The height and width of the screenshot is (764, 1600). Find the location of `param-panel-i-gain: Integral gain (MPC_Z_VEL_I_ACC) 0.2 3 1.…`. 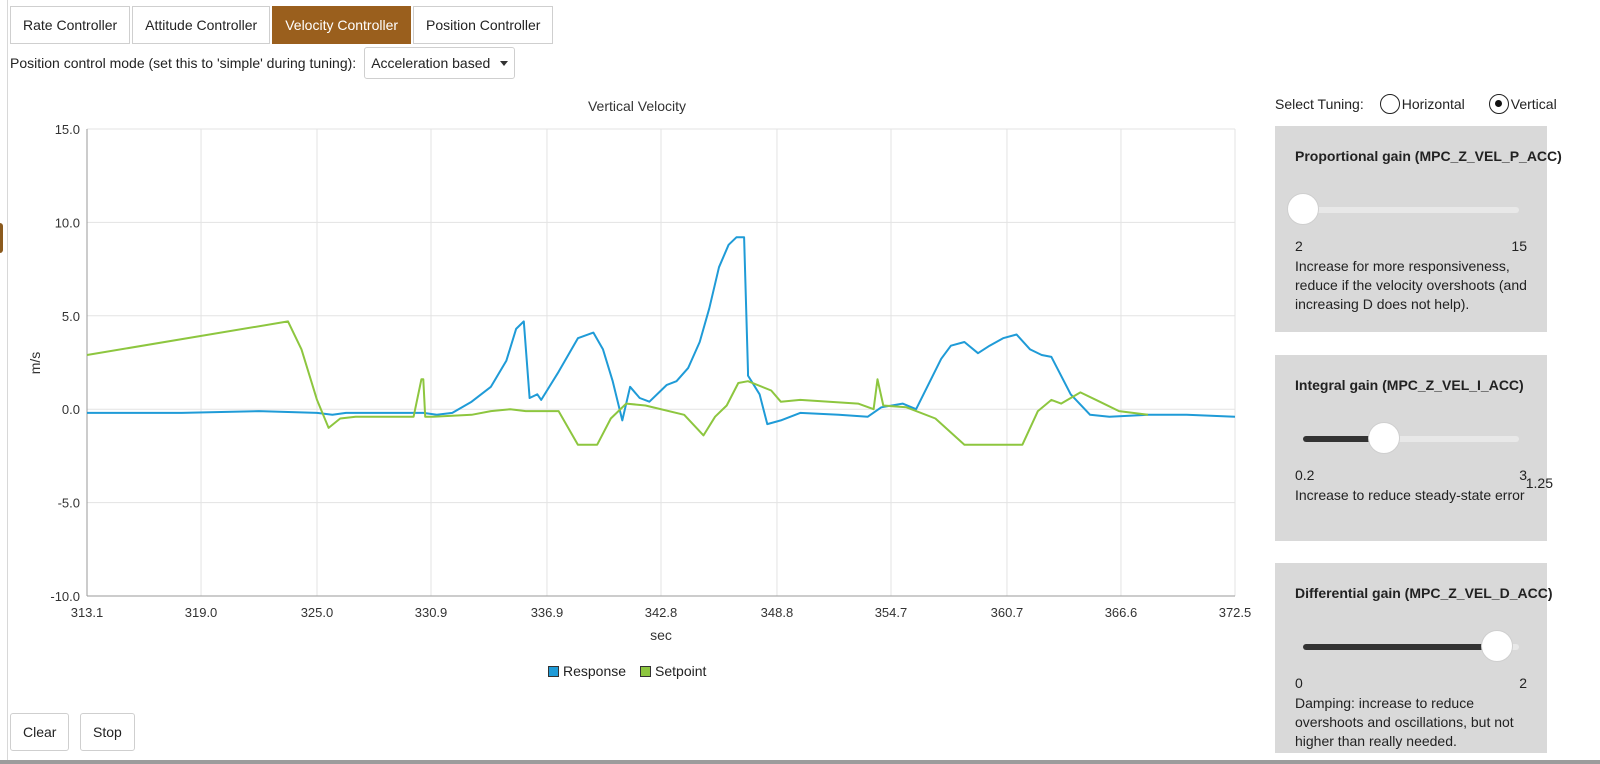

param-panel-i-gain: Integral gain (MPC_Z_VEL_I_ACC) 0.2 3 1.… is located at coordinates (1414, 448).